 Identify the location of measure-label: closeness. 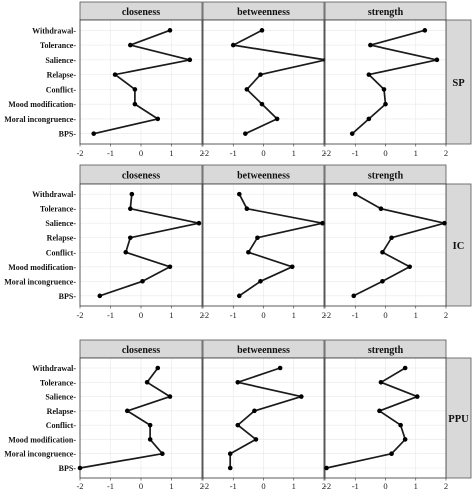
(141, 350).